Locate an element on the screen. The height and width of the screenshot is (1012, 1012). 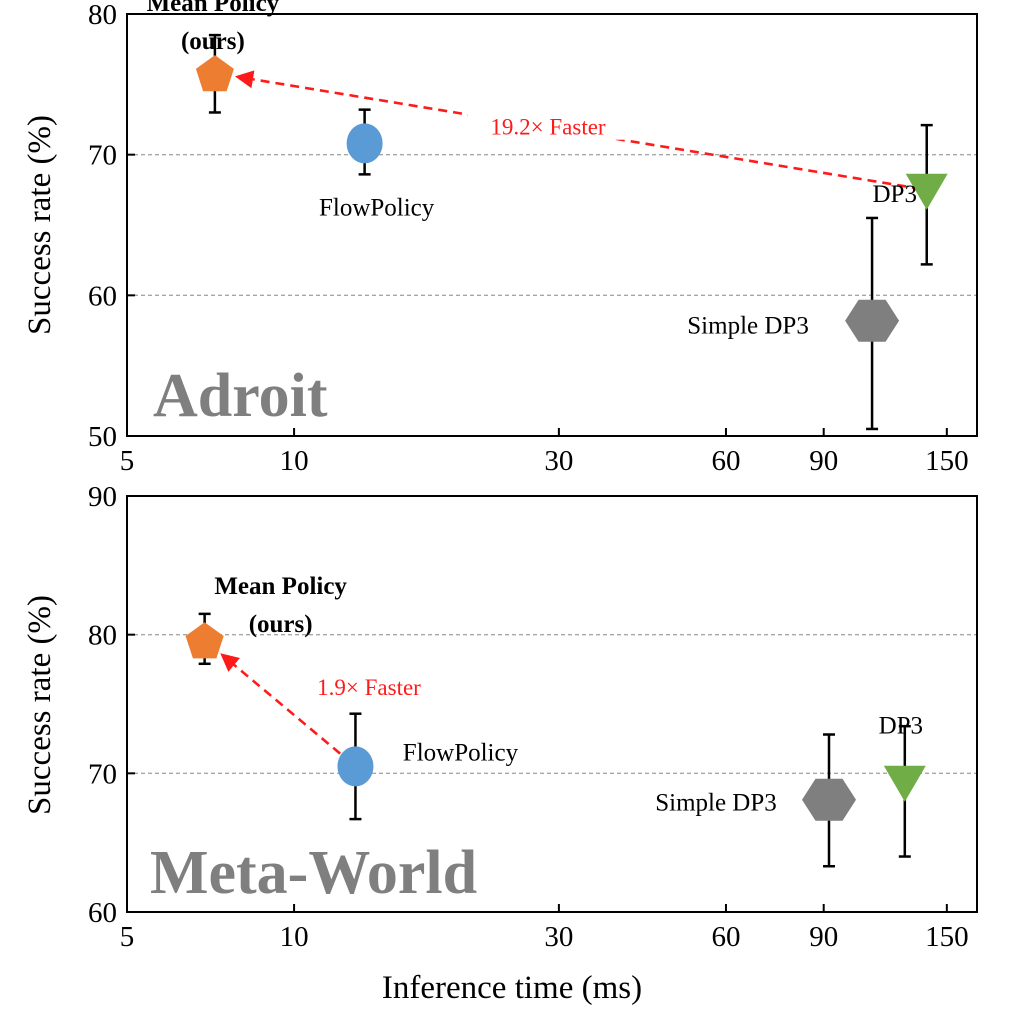
speedup-label-bg-adroit is located at coordinates (548, 124).